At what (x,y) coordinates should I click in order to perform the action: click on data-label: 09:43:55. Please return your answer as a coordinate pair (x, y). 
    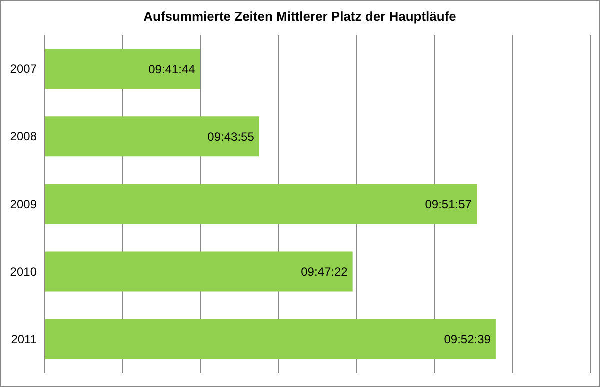
    Looking at the image, I should click on (231, 137).